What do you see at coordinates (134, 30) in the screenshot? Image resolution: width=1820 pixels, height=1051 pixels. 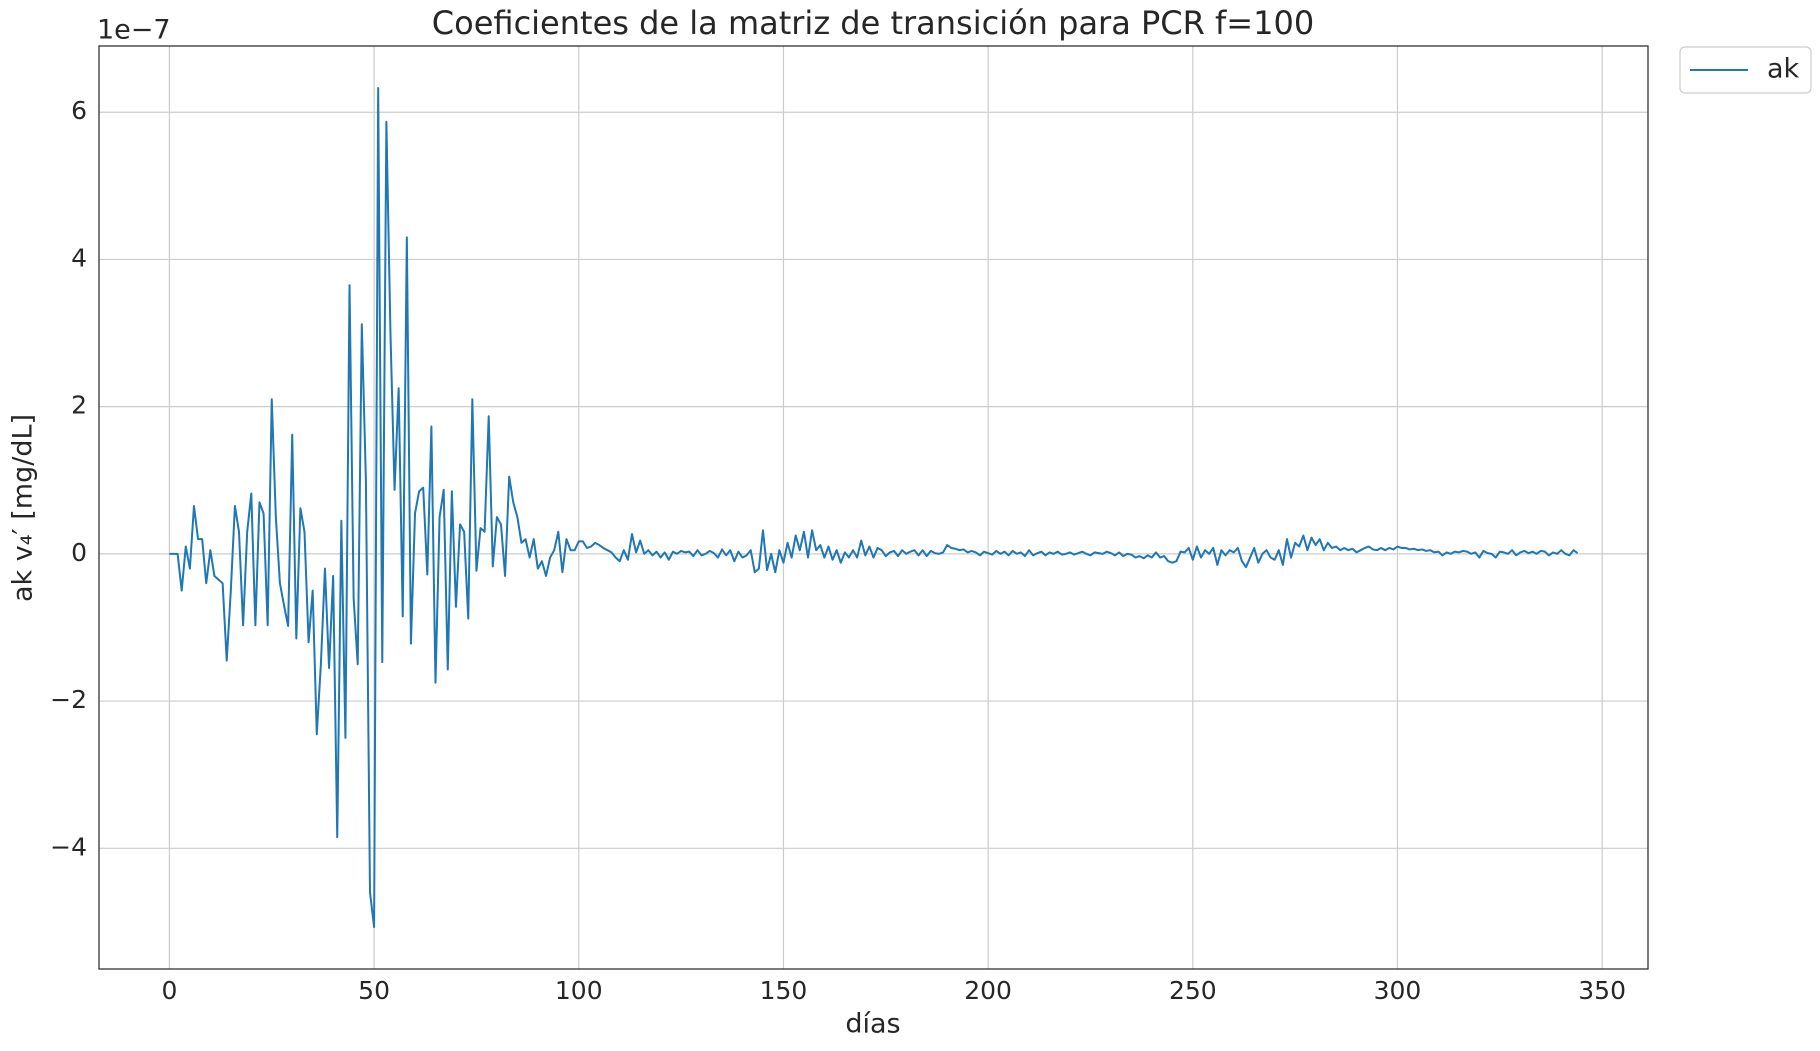 I see `y-offset-label: 1e−7` at bounding box center [134, 30].